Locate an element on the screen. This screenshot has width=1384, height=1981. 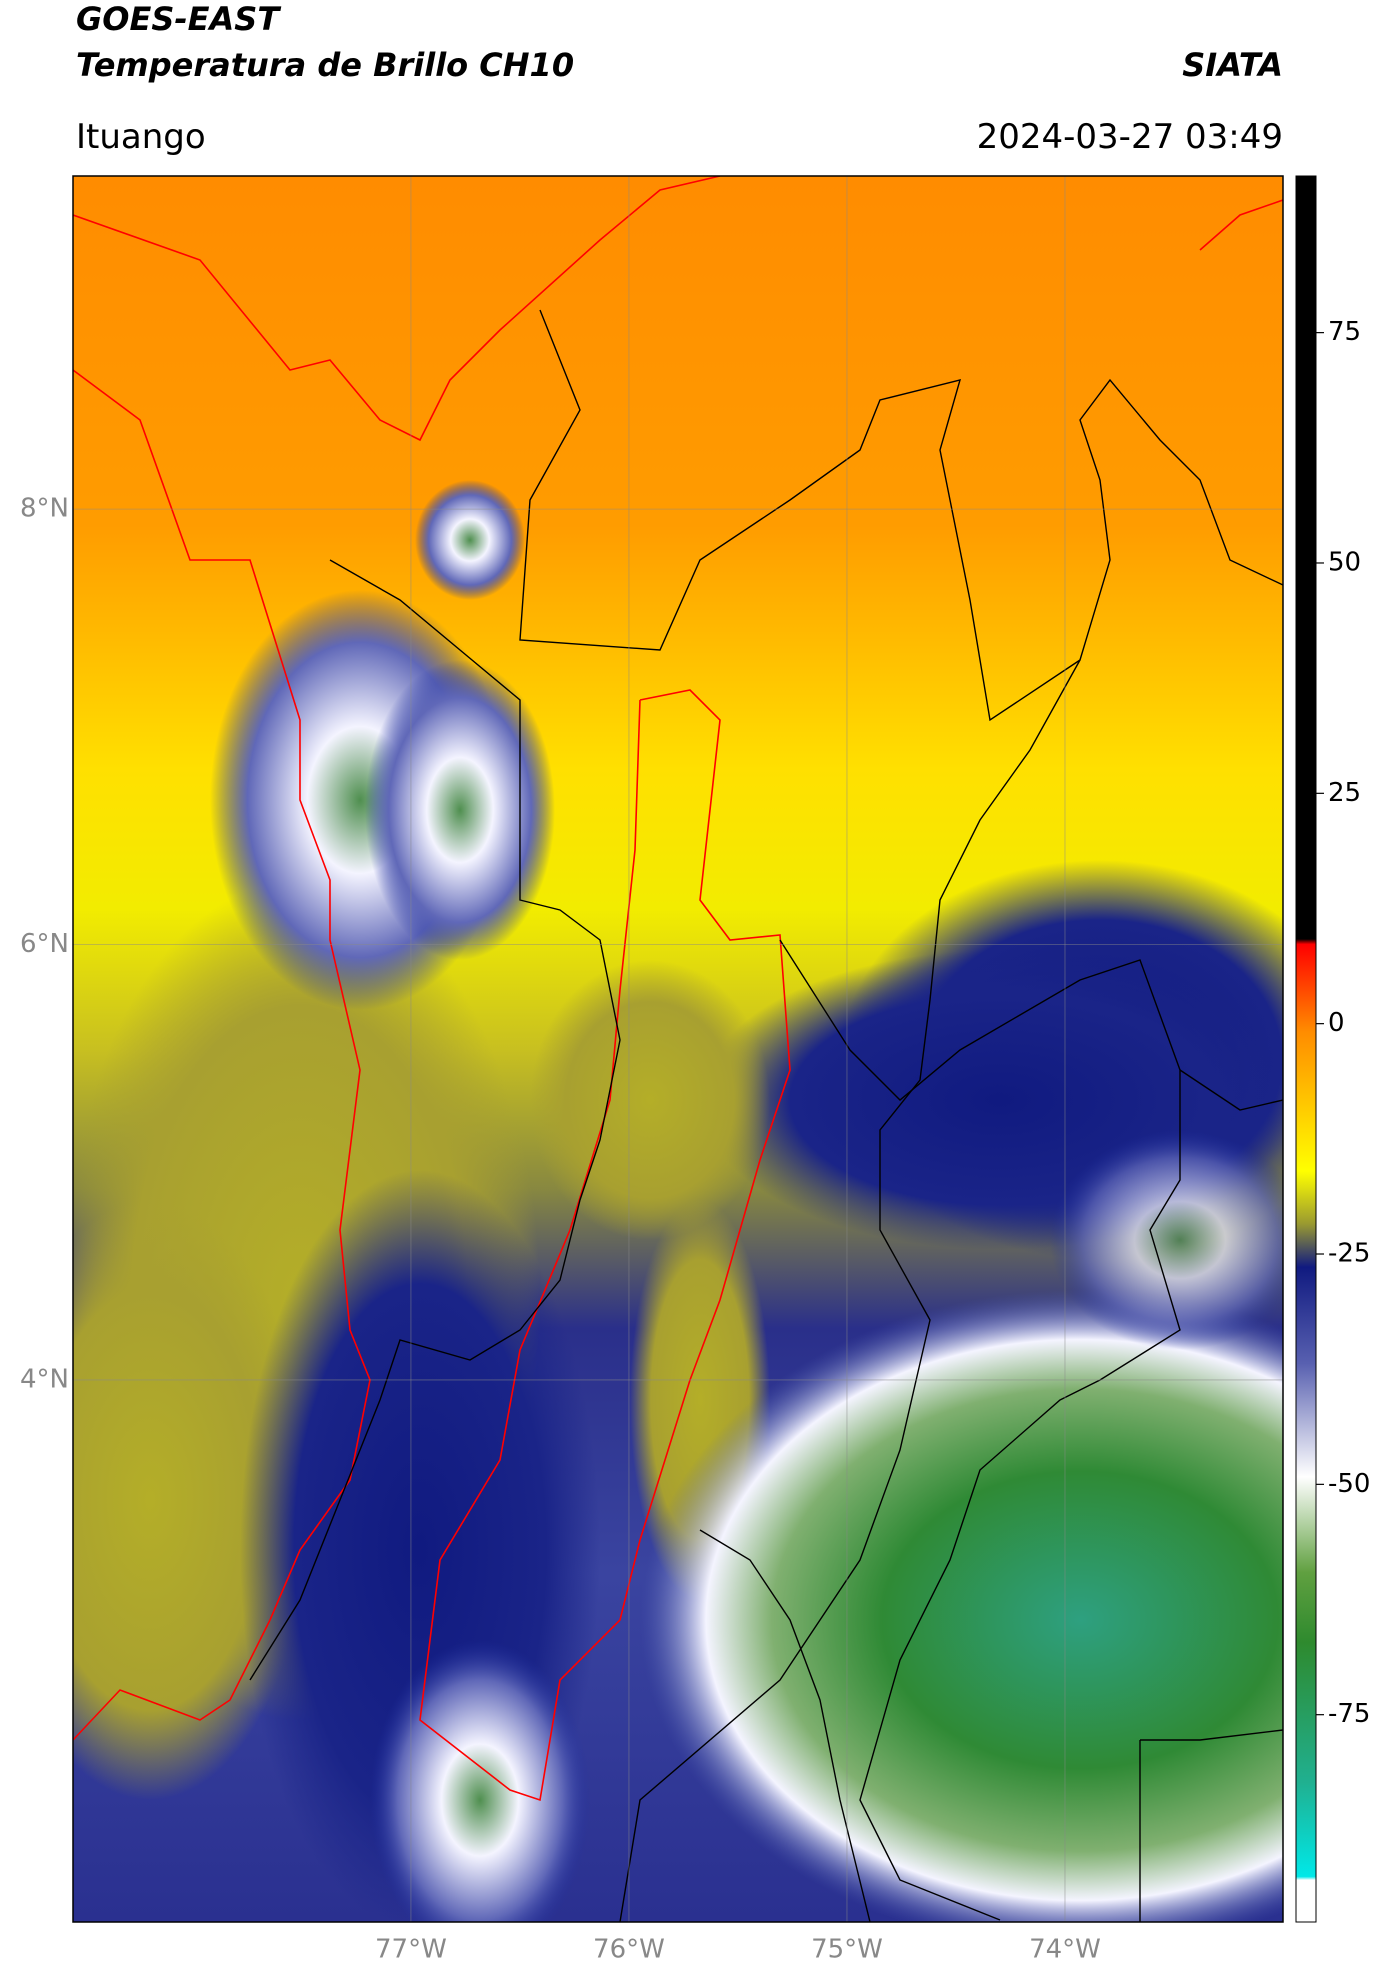
source: SIATA is located at coordinates (1232, 65).